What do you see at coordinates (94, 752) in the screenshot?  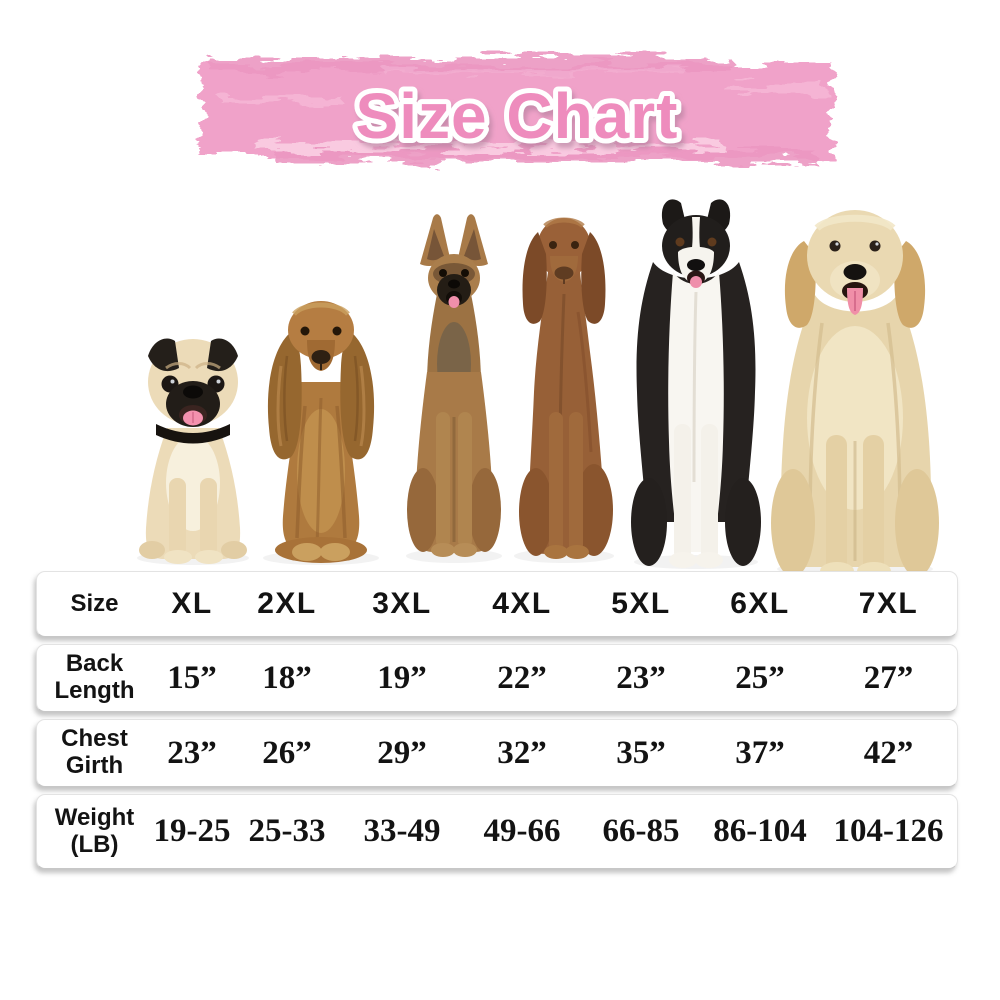 I see `row-label-chest-girth: Chest Girth` at bounding box center [94, 752].